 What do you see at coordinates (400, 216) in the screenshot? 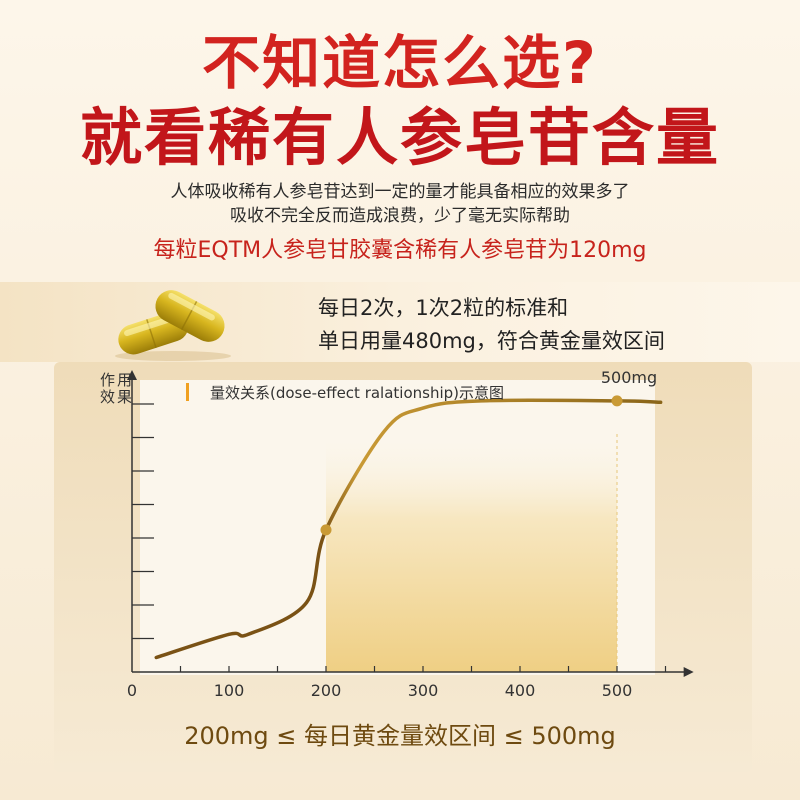
I see `description-line-2: 吸收不完全反而造成浪费，少了毫无实际帮助` at bounding box center [400, 216].